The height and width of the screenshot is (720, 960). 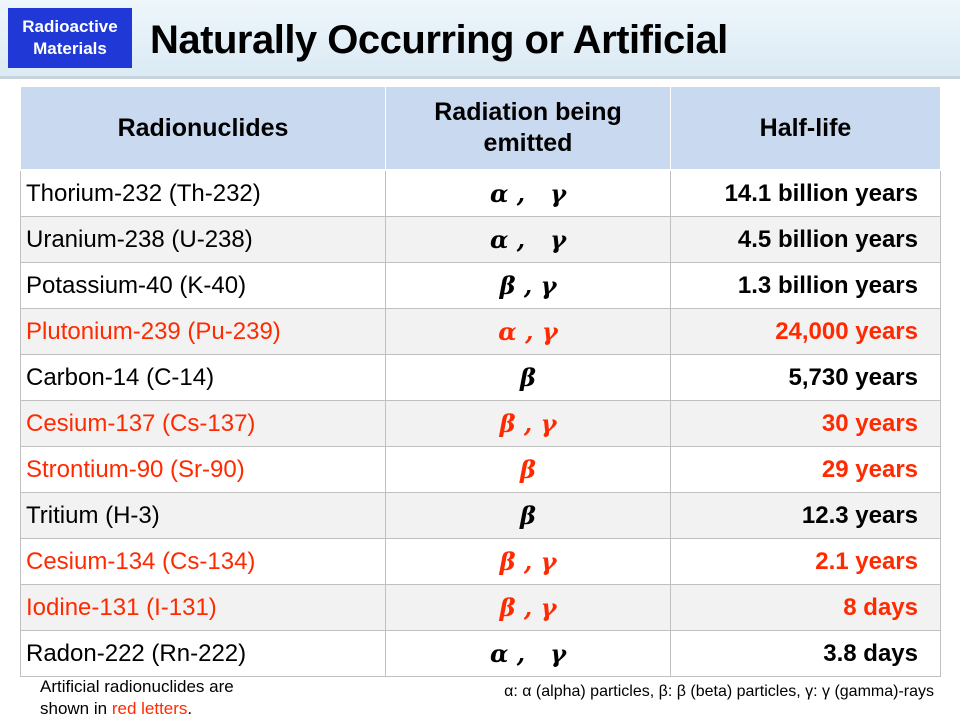 I want to click on column-header-half-life: Half-life, so click(x=805, y=128).